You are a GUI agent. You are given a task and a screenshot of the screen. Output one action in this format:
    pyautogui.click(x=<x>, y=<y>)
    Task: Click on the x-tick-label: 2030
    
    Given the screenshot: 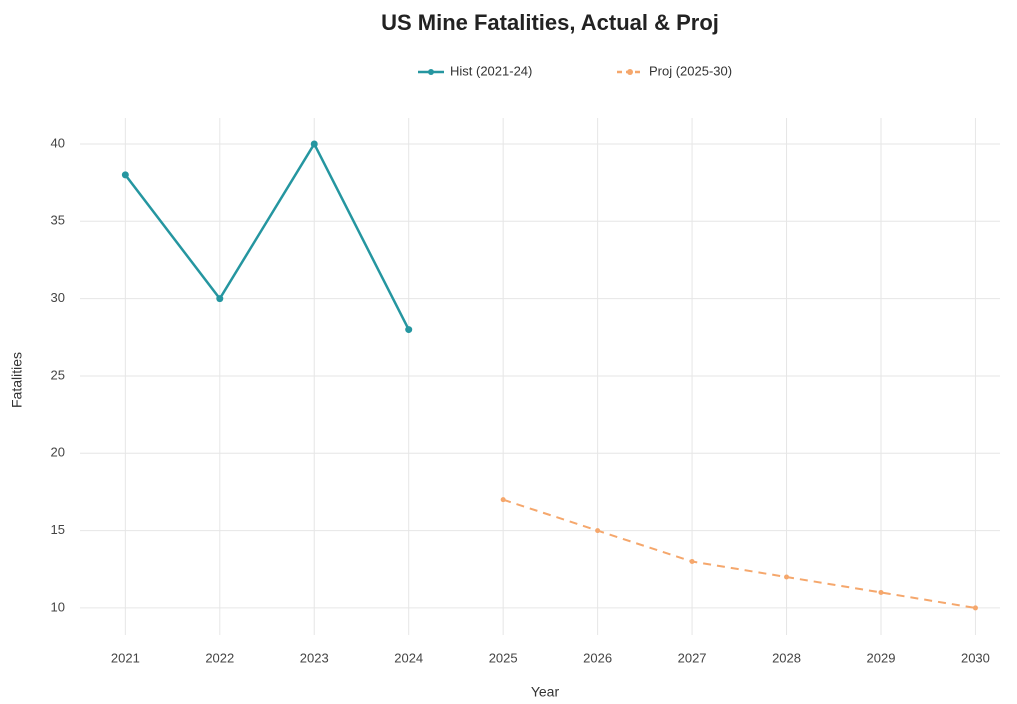 What is the action you would take?
    pyautogui.click(x=975, y=657)
    